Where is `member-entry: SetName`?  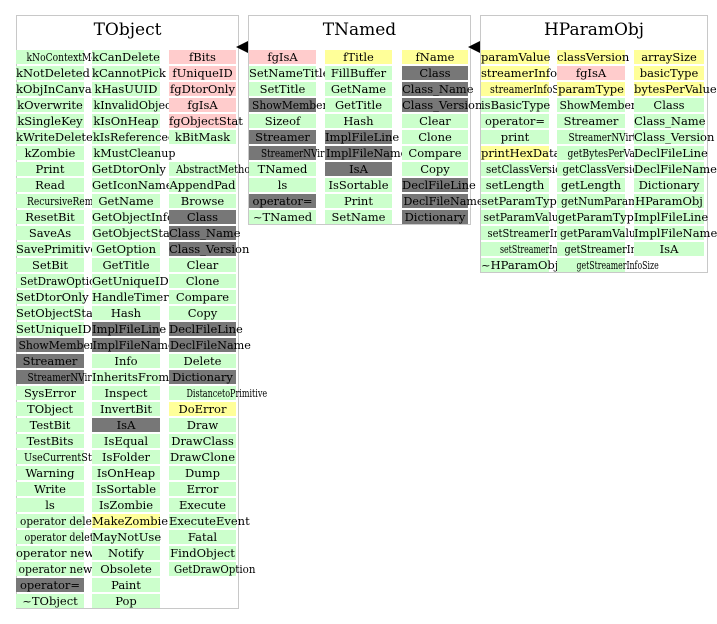 member-entry: SetName is located at coordinates (358, 217).